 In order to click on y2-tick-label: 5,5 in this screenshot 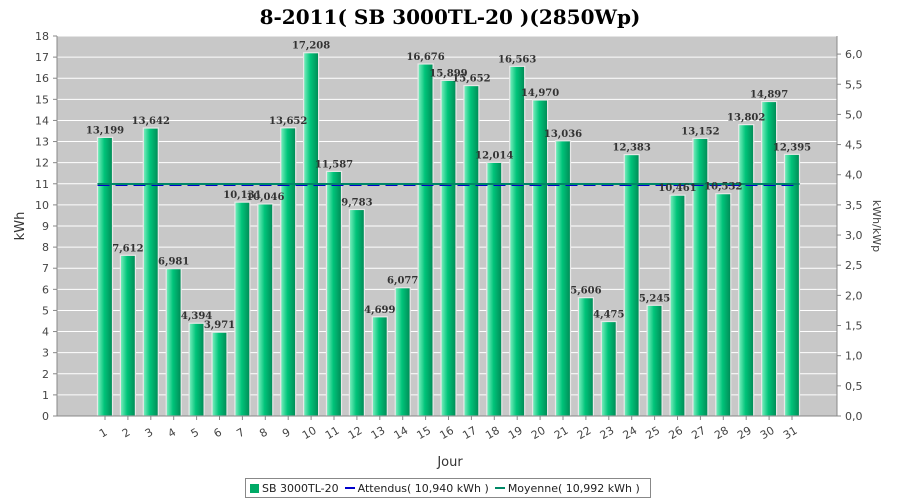, I will do `click(854, 84)`.